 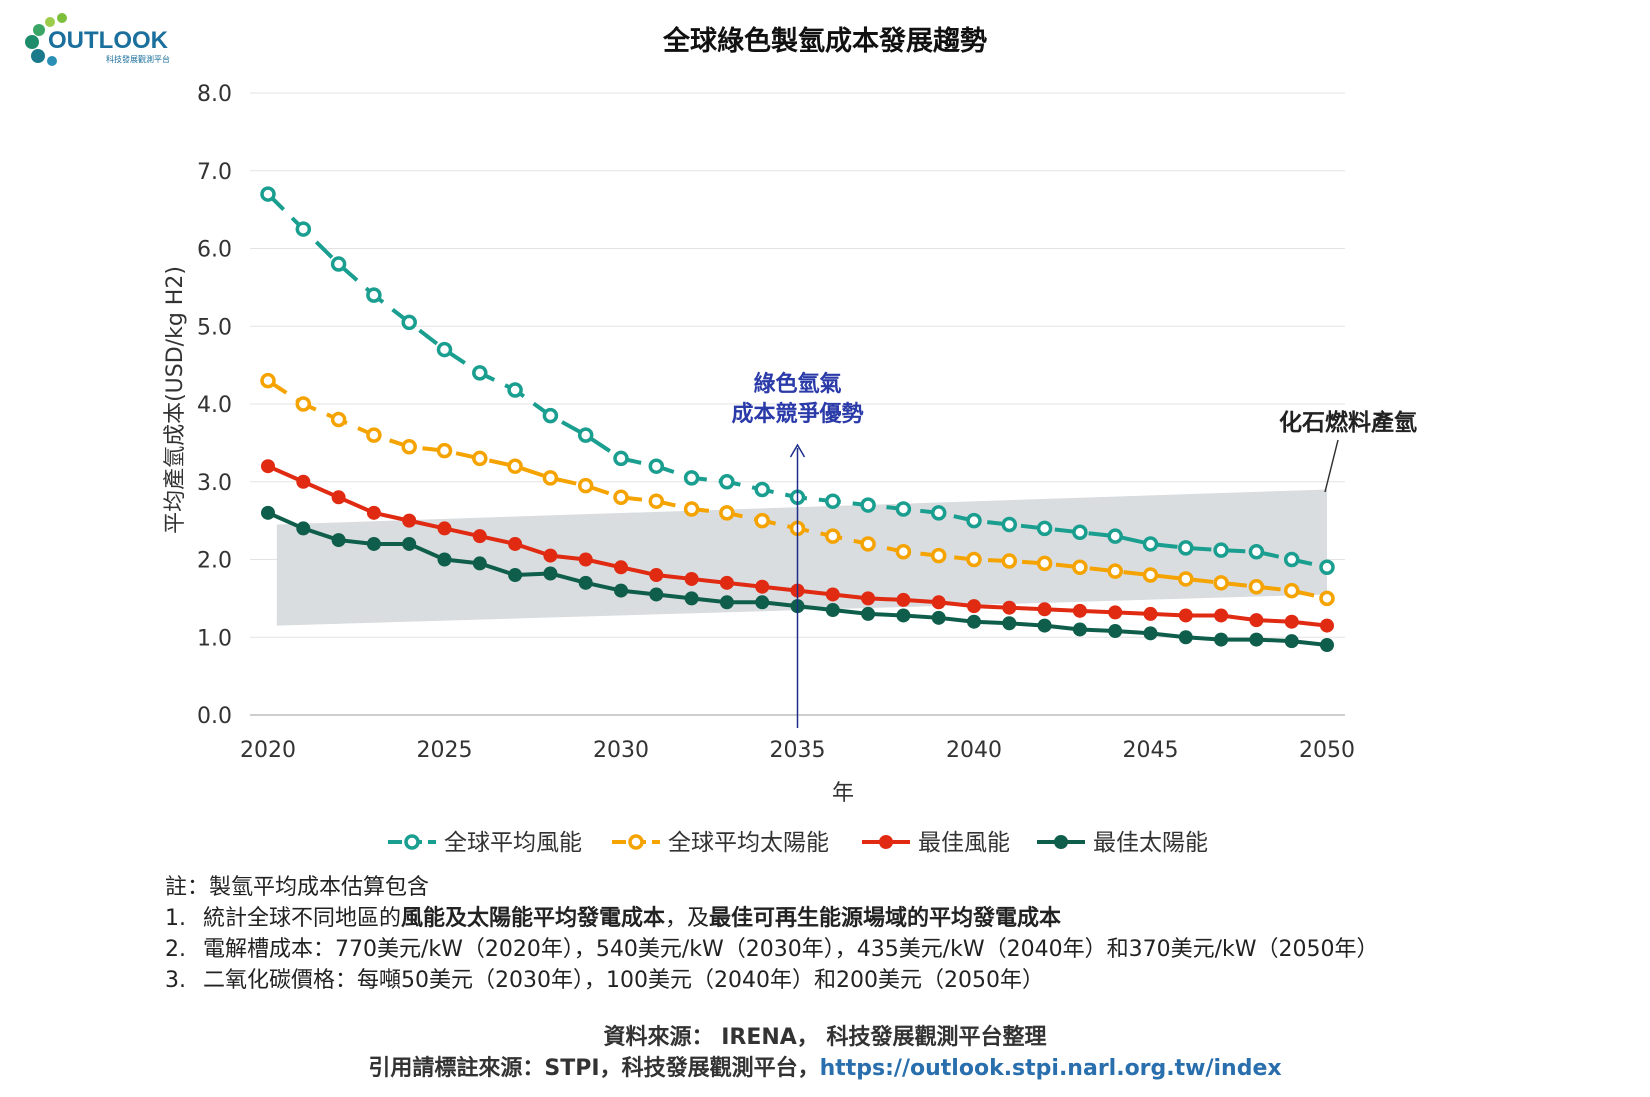 I want to click on y-tick-label: 1.0, so click(x=214, y=638).